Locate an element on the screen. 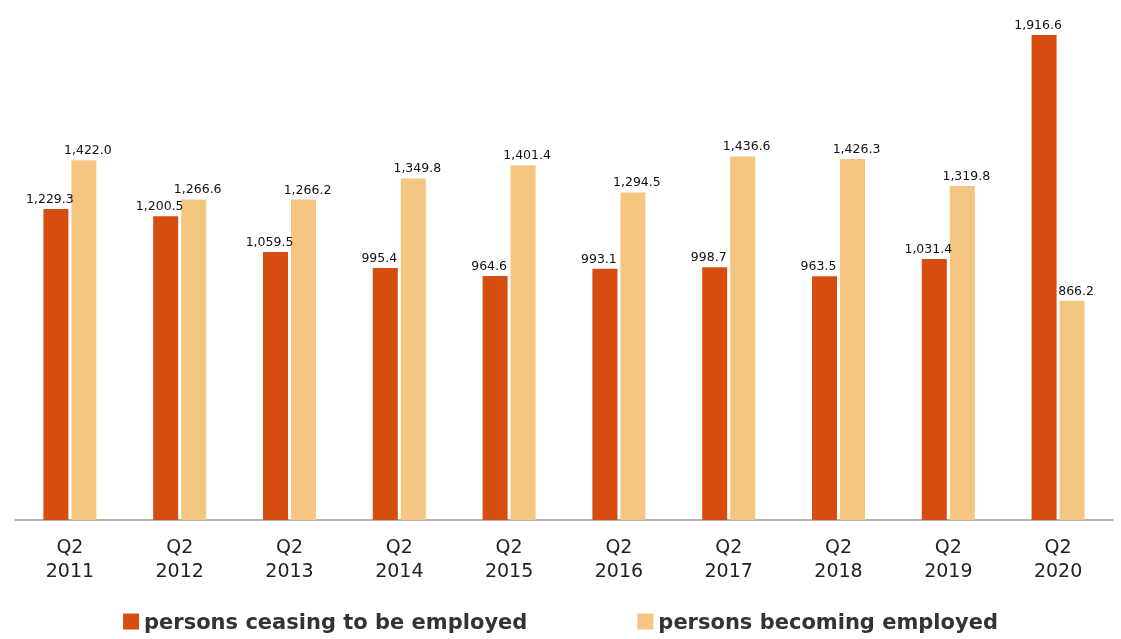 Image resolution: width=1121 pixels, height=639 pixels. x-tick-label: Q2 2017 is located at coordinates (728, 558).